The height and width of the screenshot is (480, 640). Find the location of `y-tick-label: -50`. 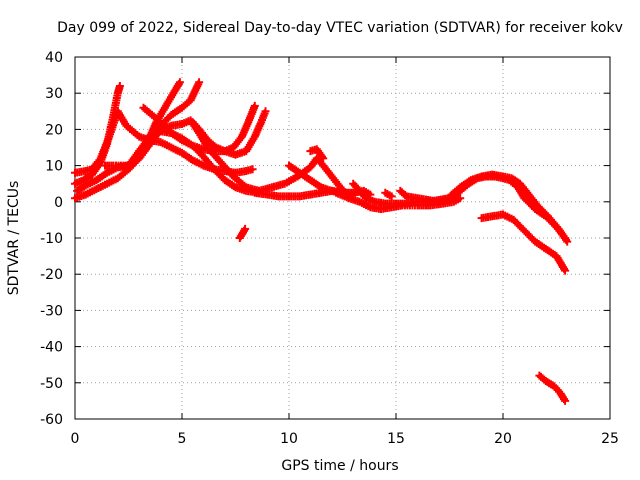

y-tick-label: -50 is located at coordinates (51, 384).